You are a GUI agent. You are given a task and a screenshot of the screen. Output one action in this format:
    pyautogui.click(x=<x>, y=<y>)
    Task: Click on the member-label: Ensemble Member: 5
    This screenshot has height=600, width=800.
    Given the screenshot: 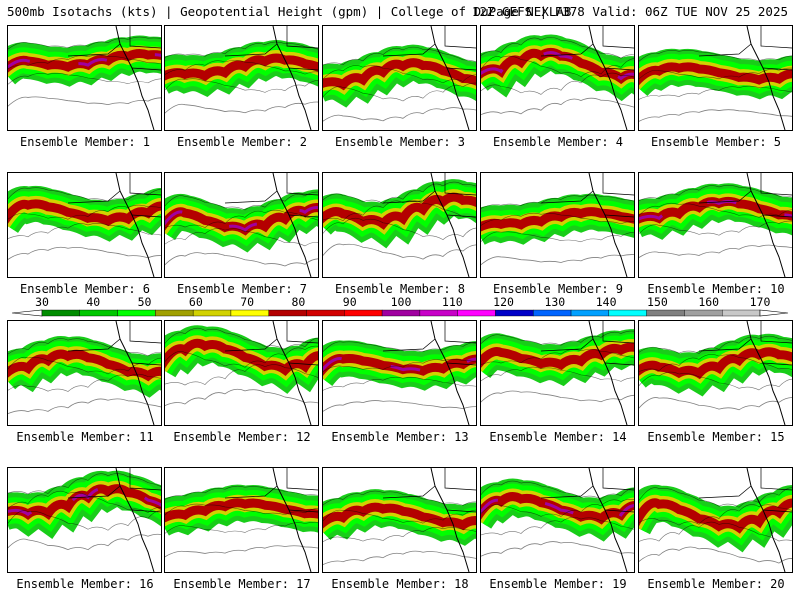 What is the action you would take?
    pyautogui.click(x=716, y=142)
    